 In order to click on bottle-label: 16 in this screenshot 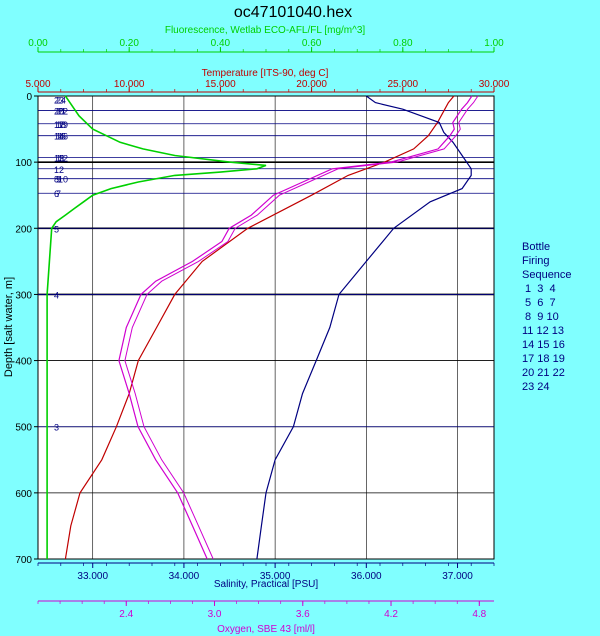, I will do `click(63, 137)`.